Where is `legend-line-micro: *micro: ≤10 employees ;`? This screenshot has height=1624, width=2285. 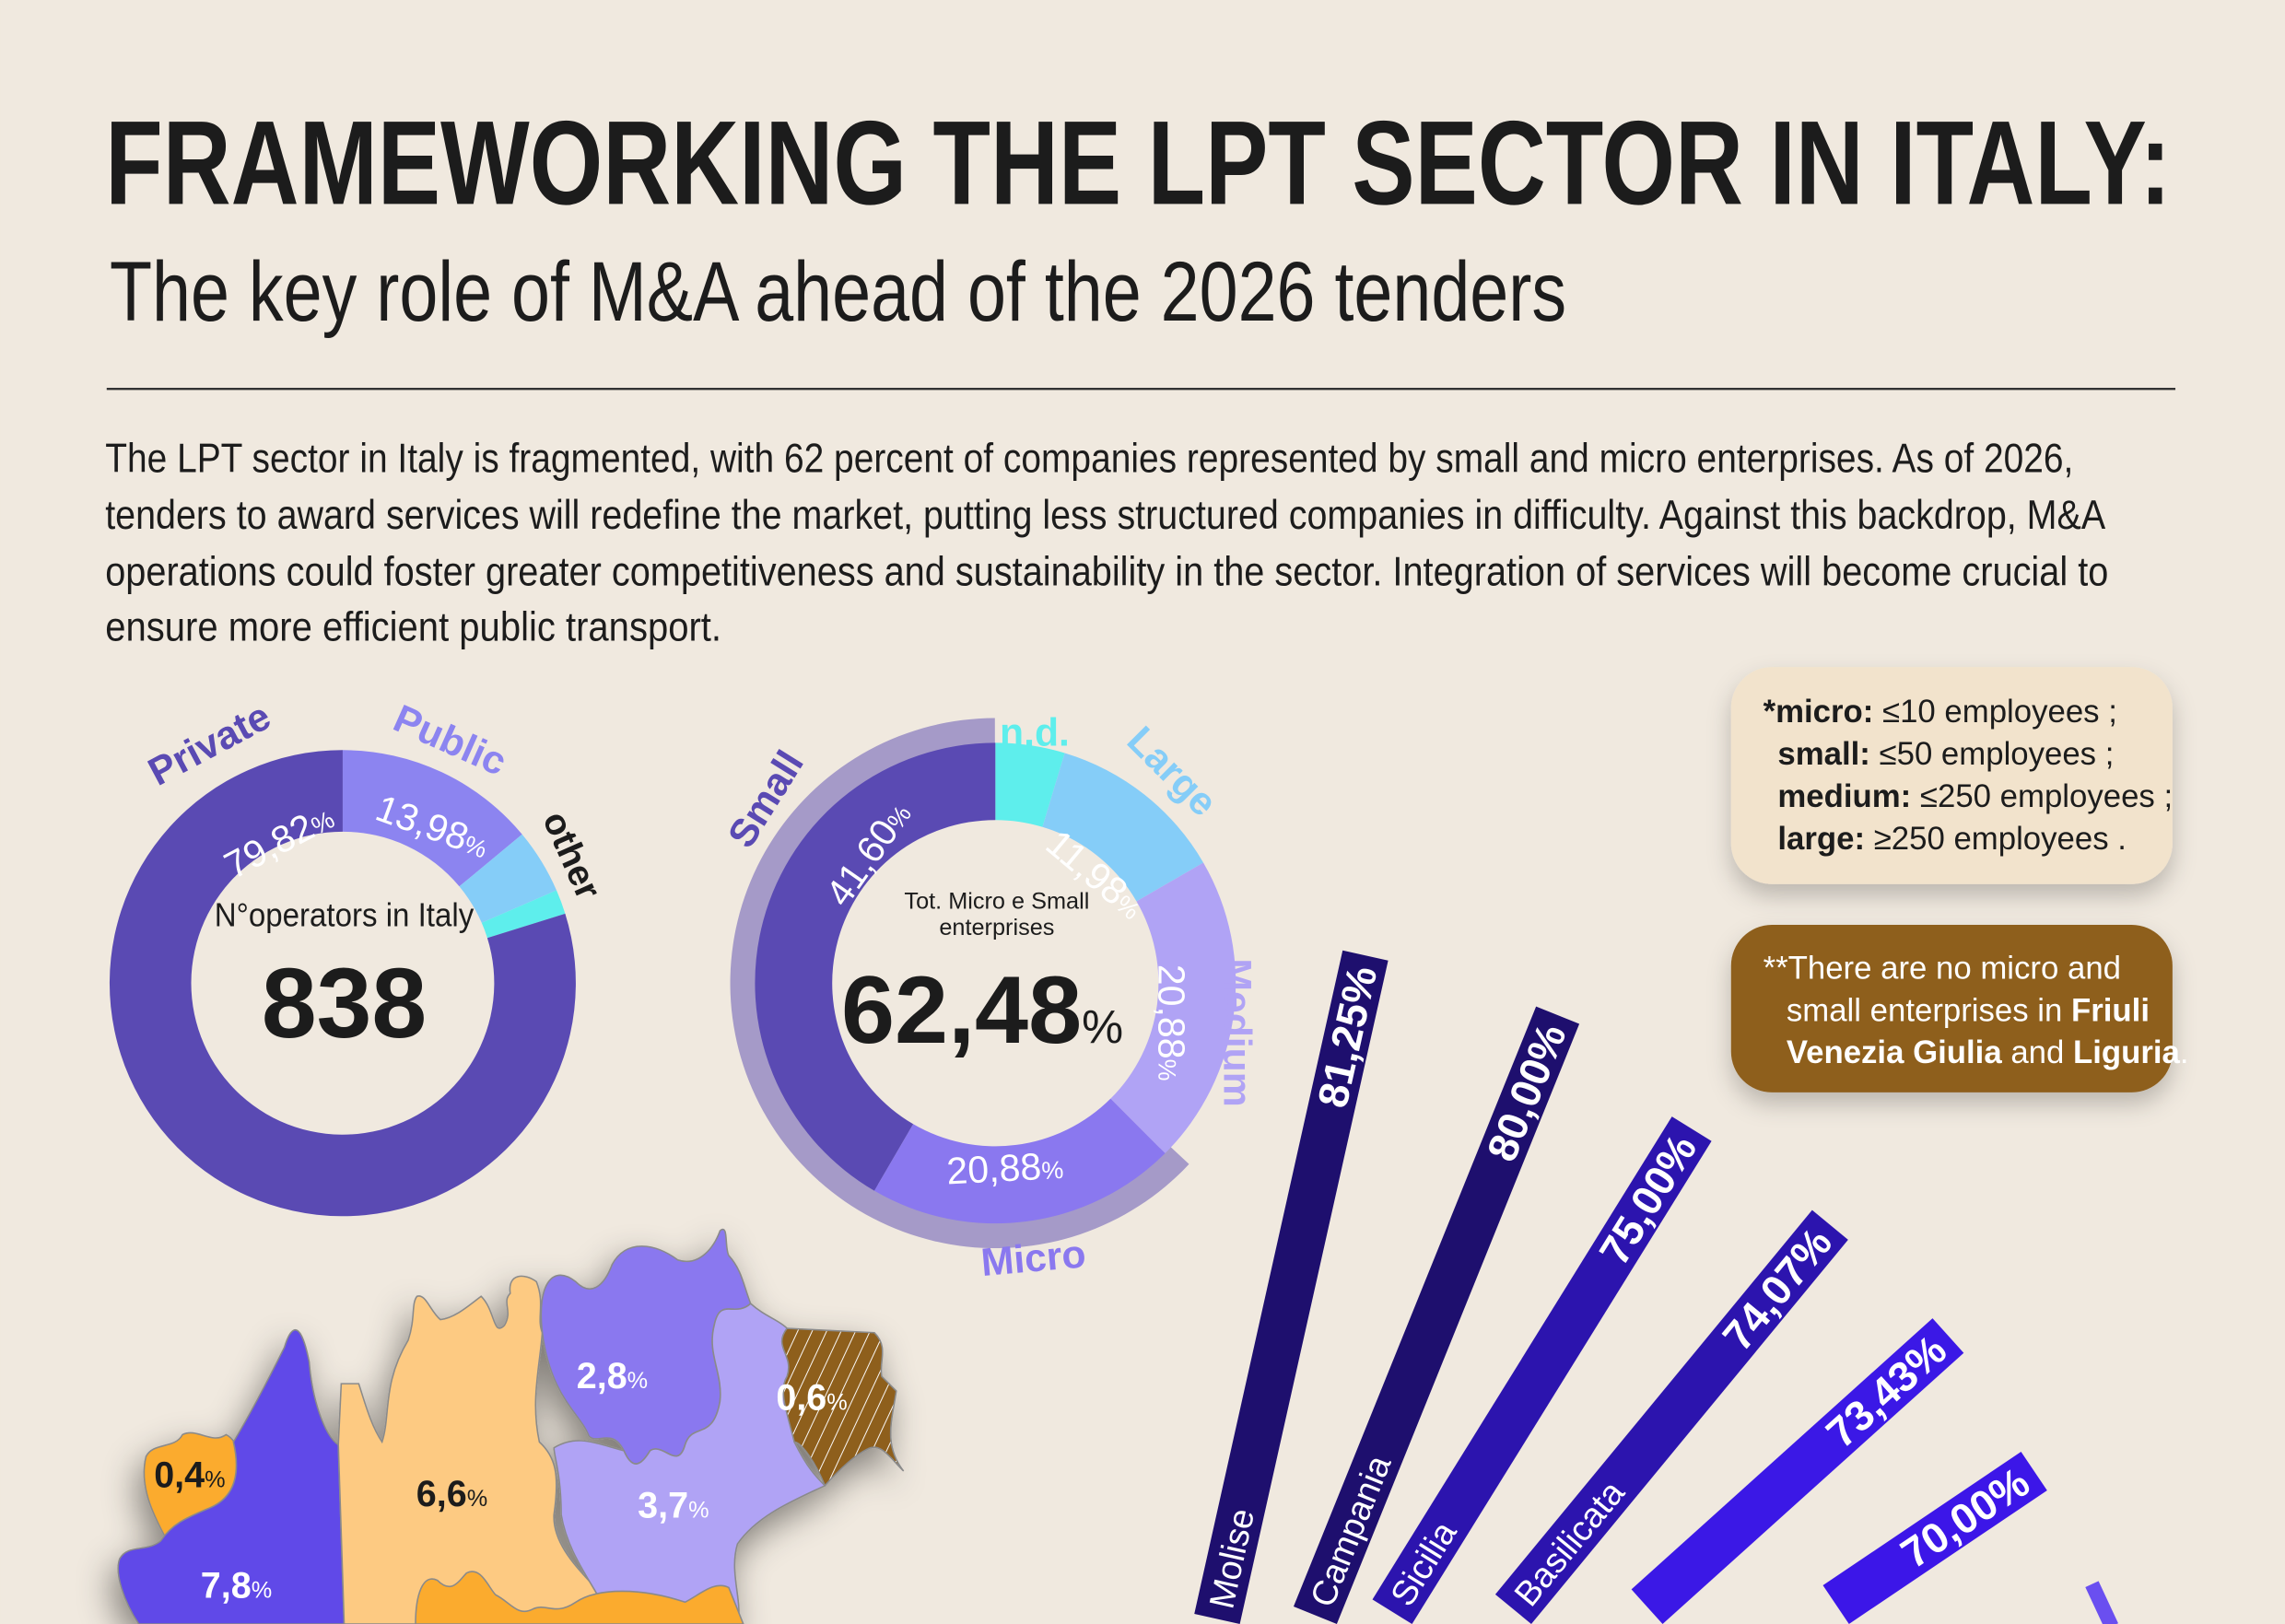
legend-line-micro: *micro: ≤10 employees ; is located at coordinates (1940, 712).